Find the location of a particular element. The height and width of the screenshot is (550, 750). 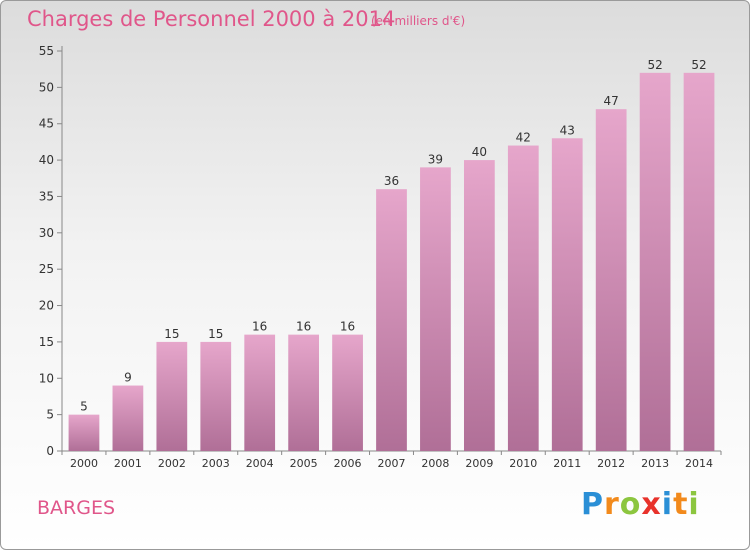

y-tick-label: 5 is located at coordinates (50, 415).